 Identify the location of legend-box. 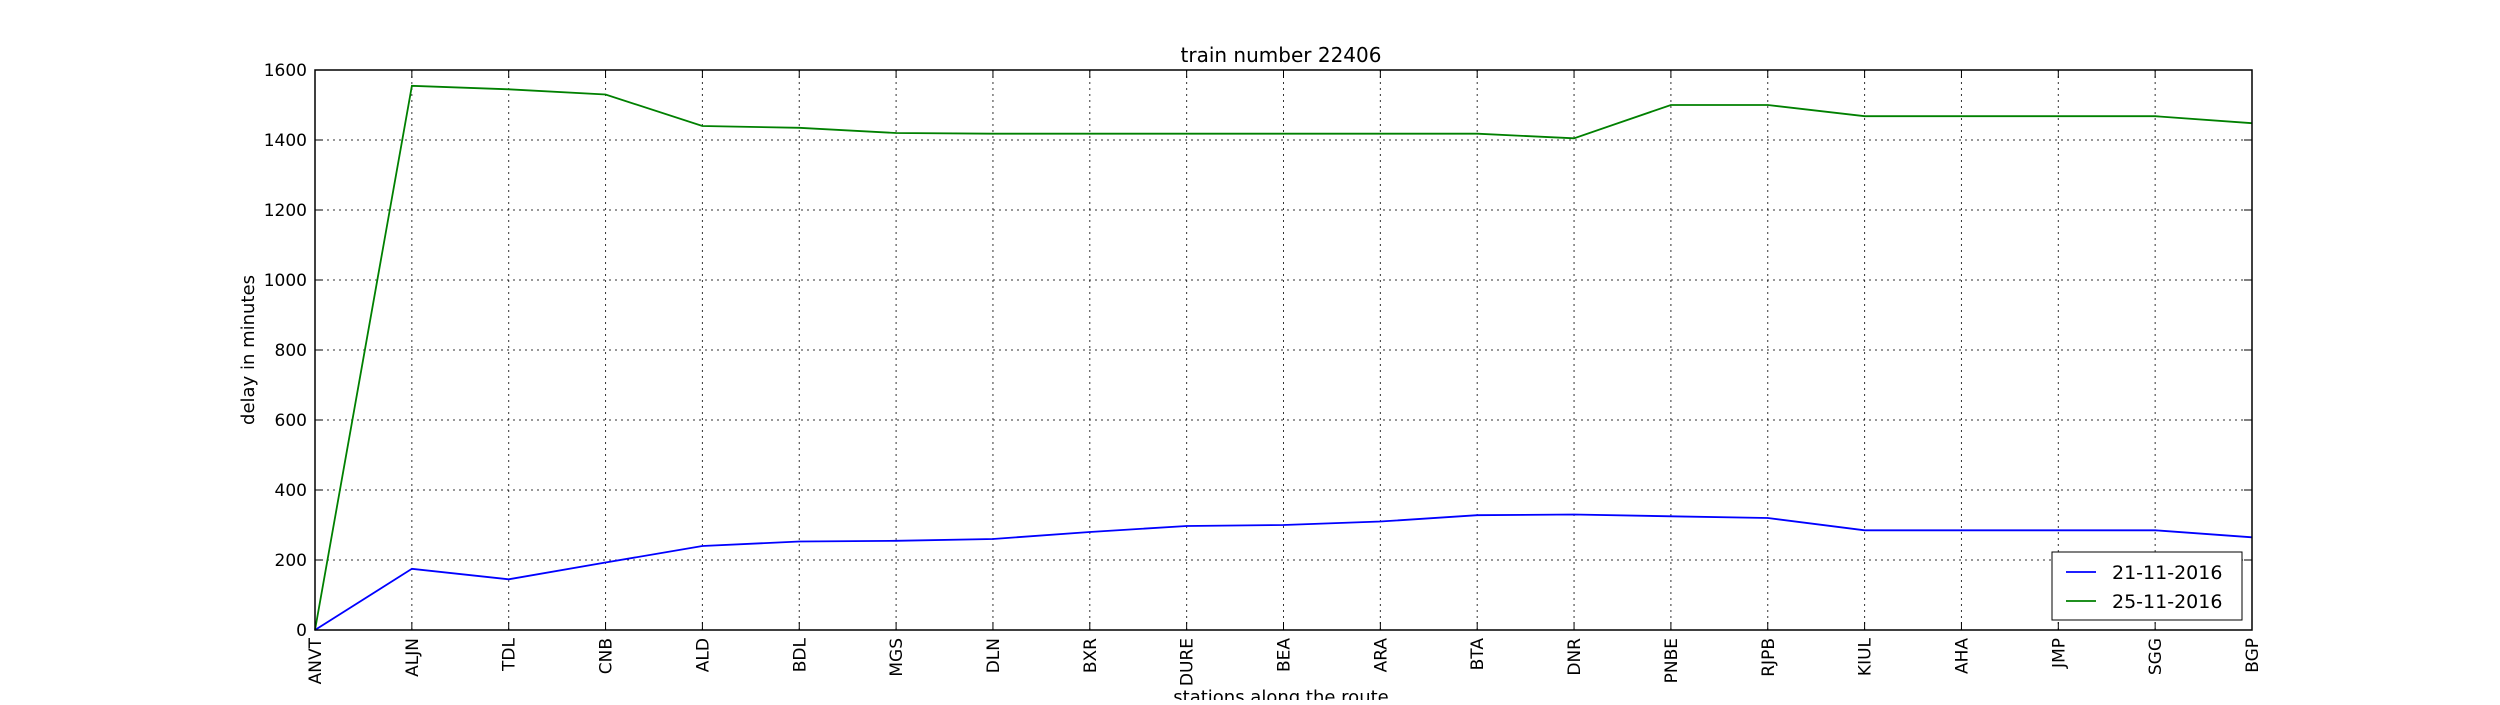
(2147, 586).